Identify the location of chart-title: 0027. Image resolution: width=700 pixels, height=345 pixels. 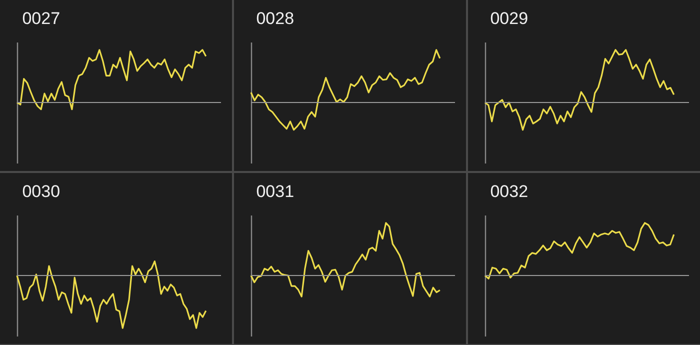
(41, 18).